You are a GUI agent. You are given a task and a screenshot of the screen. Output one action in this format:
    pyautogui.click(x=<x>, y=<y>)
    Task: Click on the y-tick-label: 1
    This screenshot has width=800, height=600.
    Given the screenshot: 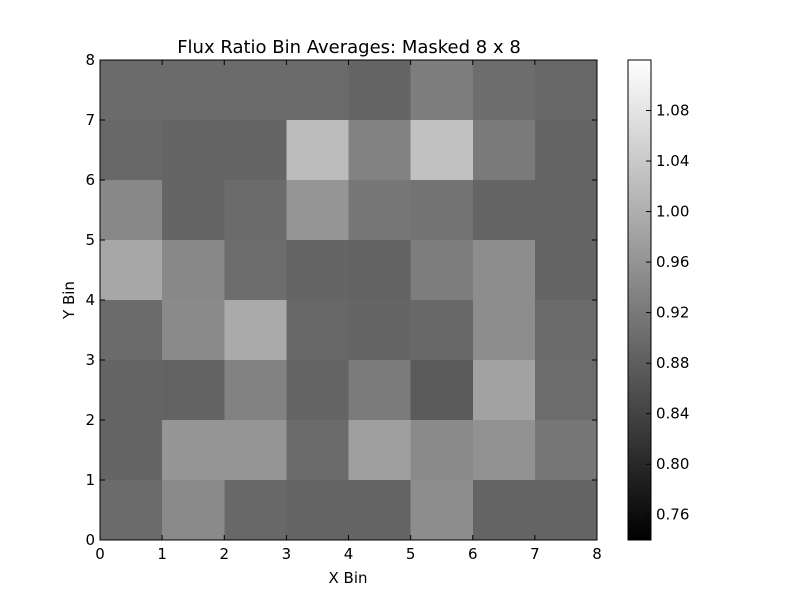 What is the action you would take?
    pyautogui.click(x=90, y=480)
    